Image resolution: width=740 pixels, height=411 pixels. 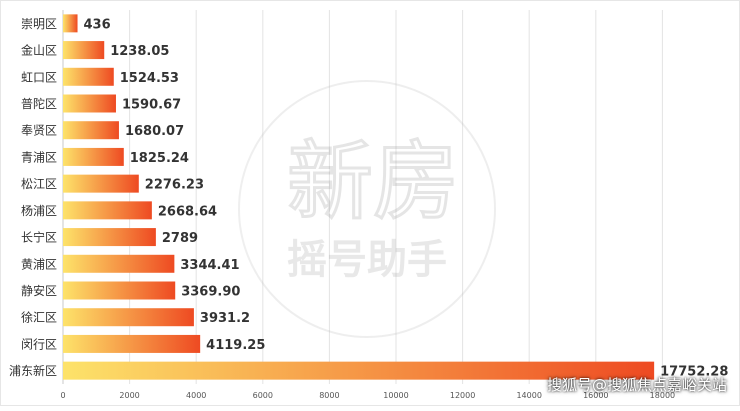 I want to click on x-tick-label: 6000, so click(x=263, y=395).